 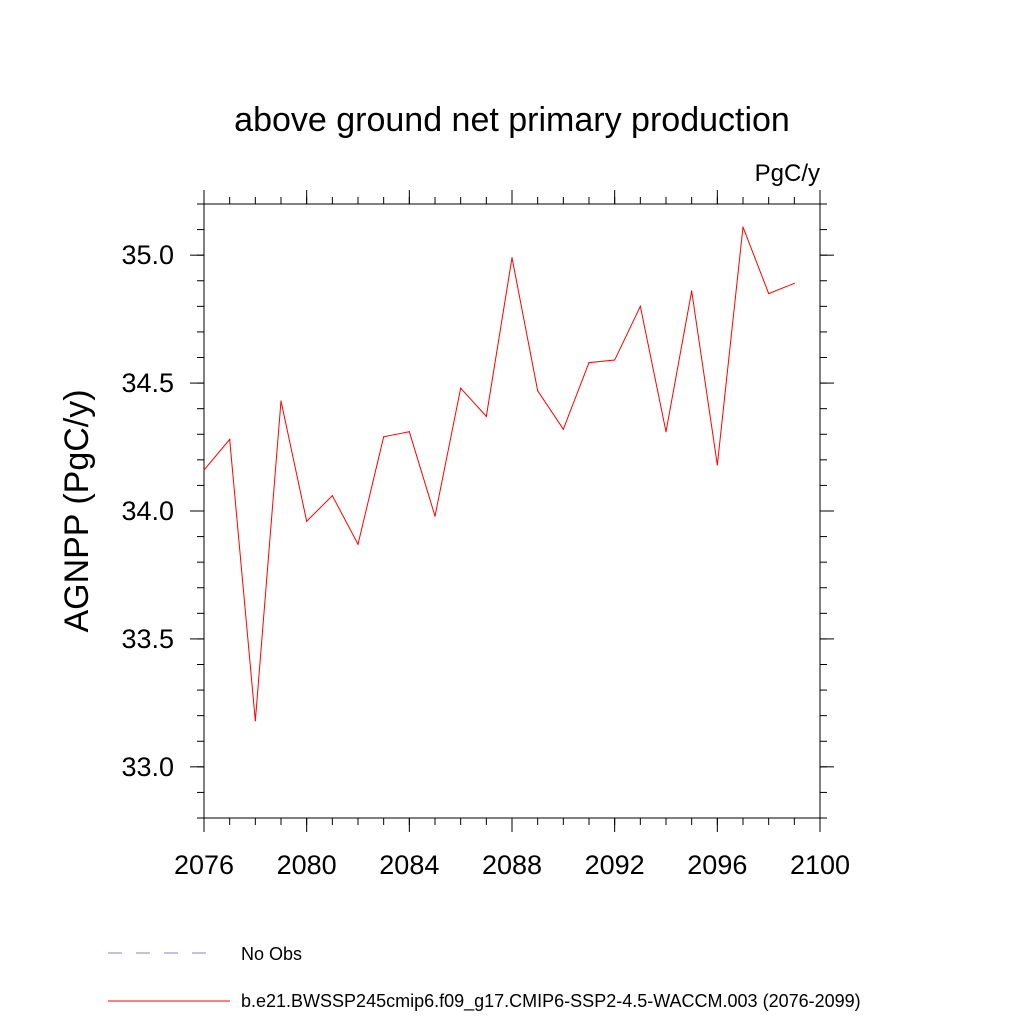 What do you see at coordinates (787, 173) in the screenshot?
I see `units-label: PgC/y` at bounding box center [787, 173].